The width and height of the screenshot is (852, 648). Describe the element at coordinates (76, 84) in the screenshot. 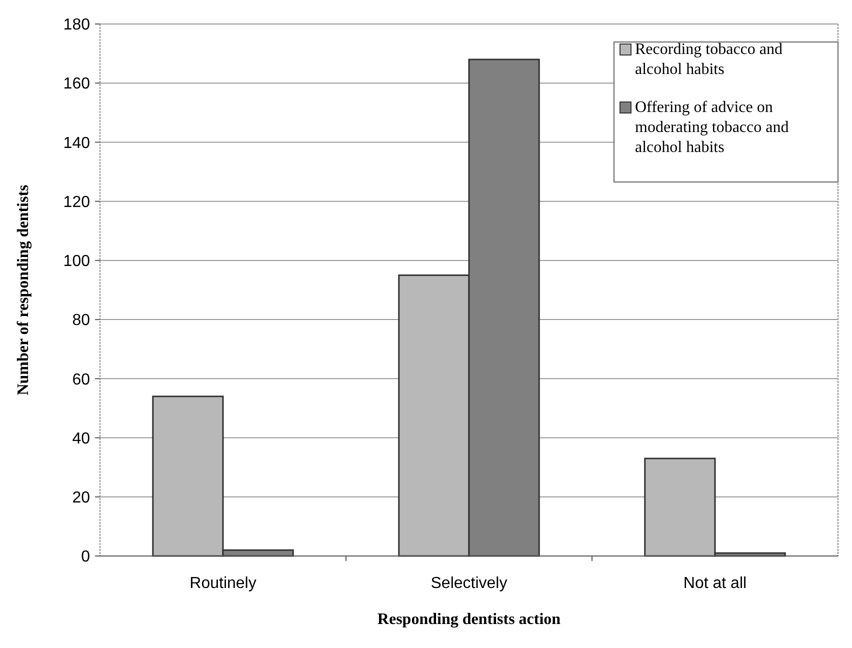

I see `y-tick-label: 160` at that location.